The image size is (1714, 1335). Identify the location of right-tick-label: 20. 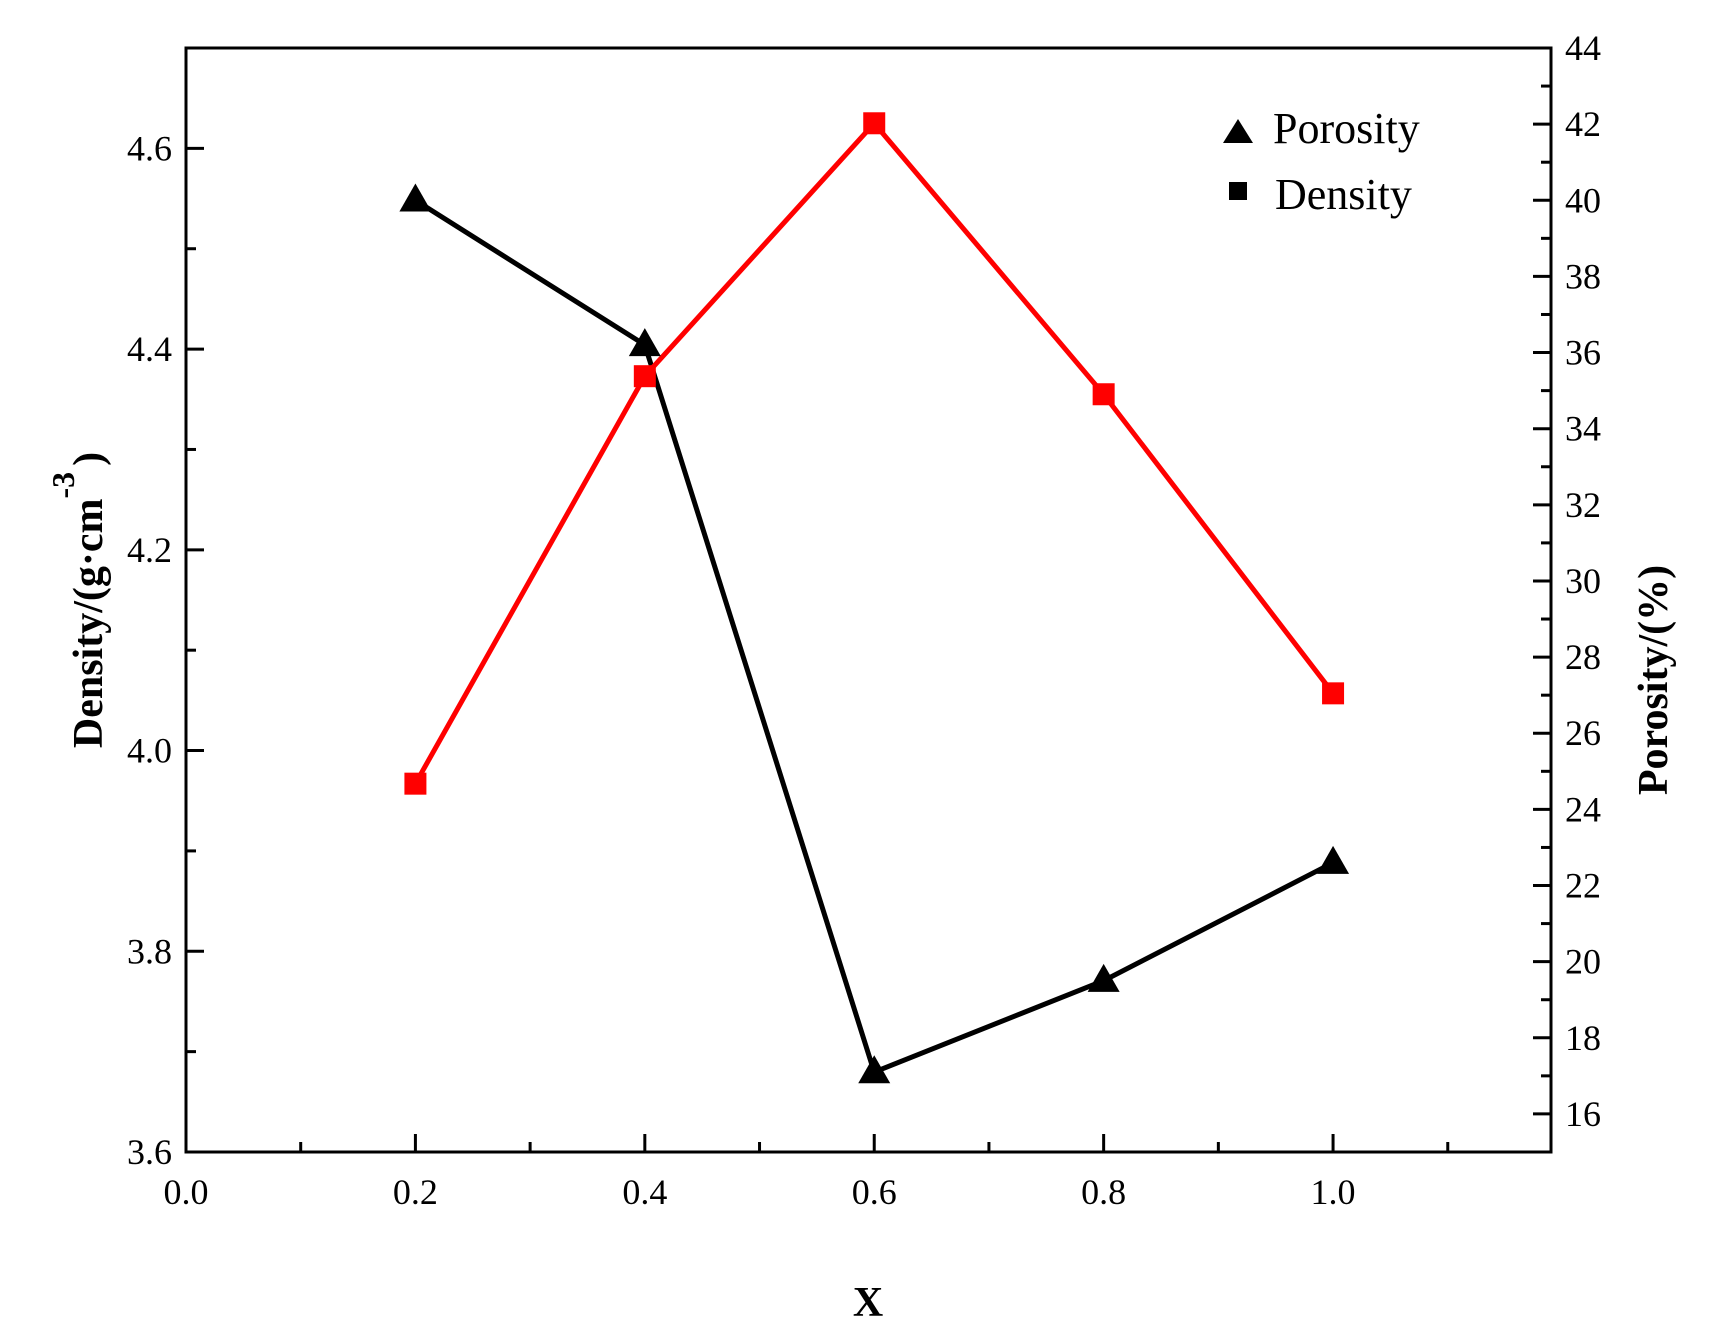
(1583, 962).